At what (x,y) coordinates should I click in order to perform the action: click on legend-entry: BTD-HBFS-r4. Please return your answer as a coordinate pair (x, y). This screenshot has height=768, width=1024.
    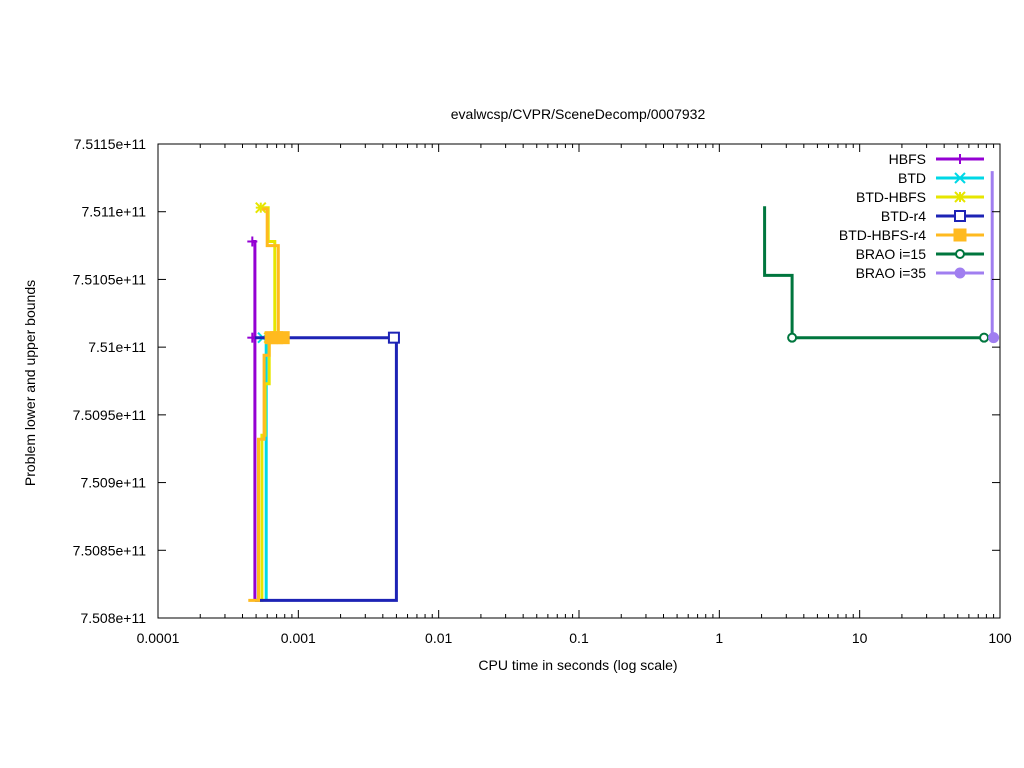
    Looking at the image, I should click on (911, 235).